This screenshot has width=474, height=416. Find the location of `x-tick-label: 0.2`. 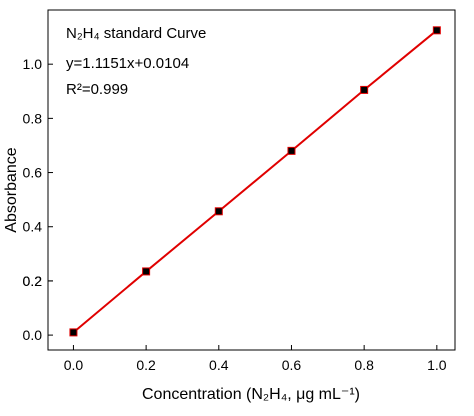

x-tick-label: 0.2 is located at coordinates (146, 365).